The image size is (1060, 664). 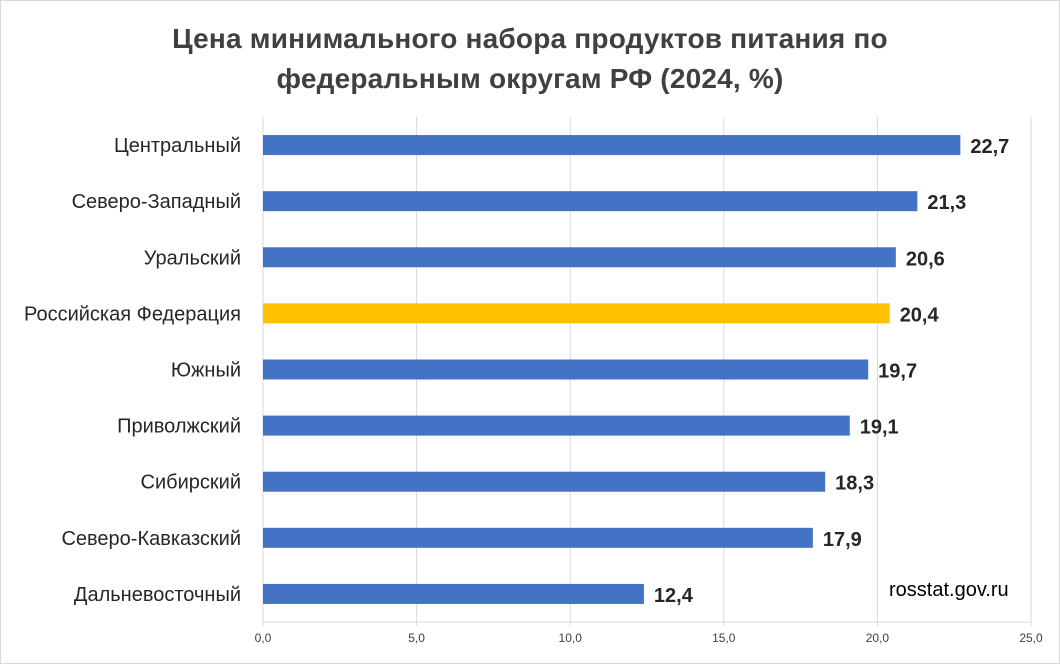 What do you see at coordinates (724, 638) in the screenshot?
I see `x-tick-label: 15,0` at bounding box center [724, 638].